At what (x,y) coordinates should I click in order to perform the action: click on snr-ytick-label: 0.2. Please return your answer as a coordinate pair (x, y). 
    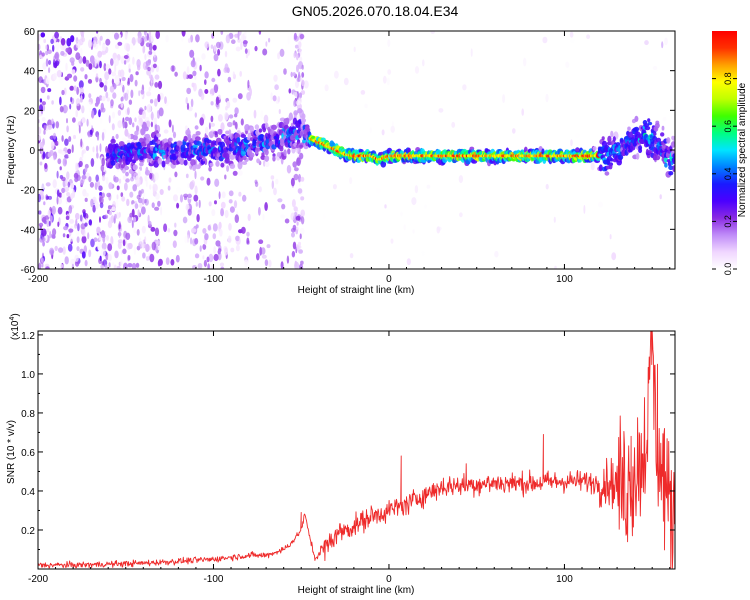
    Looking at the image, I should click on (28, 531).